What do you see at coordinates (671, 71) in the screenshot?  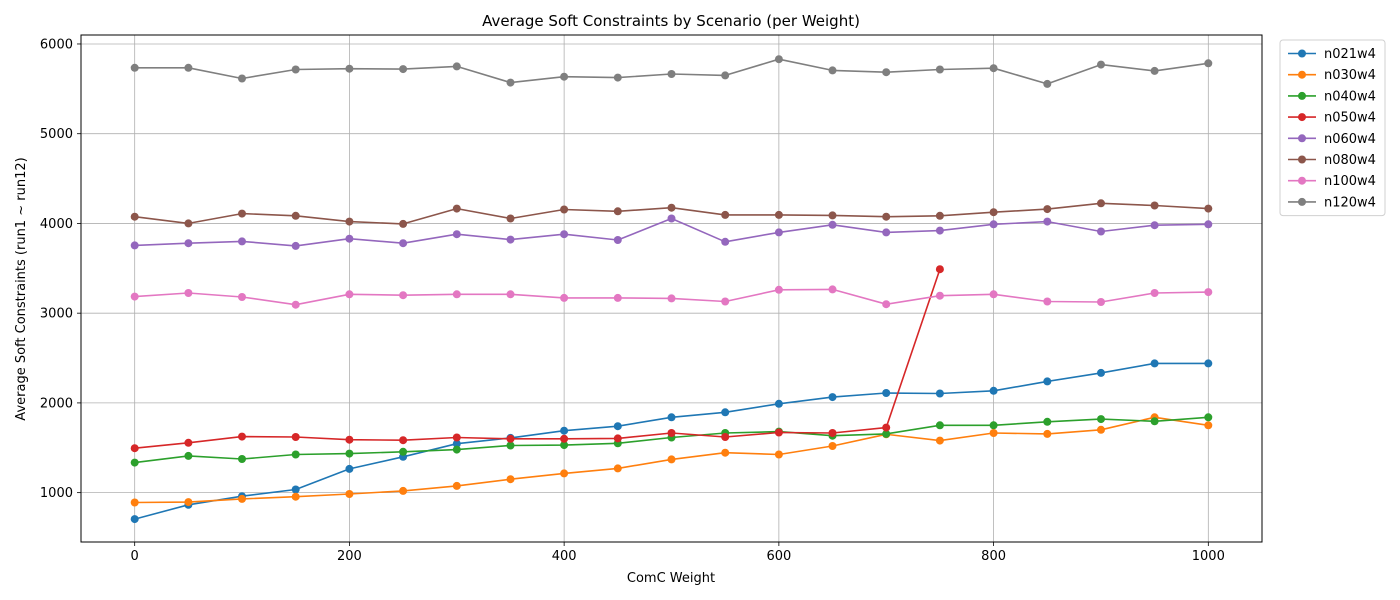 I see `series-n120w4` at bounding box center [671, 71].